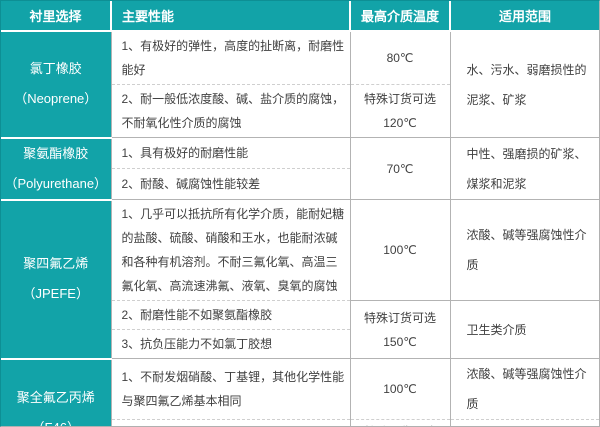  I want to click on performance-cell: 2、耐磨性能不如聚氨酯橡胶, so click(230, 315).